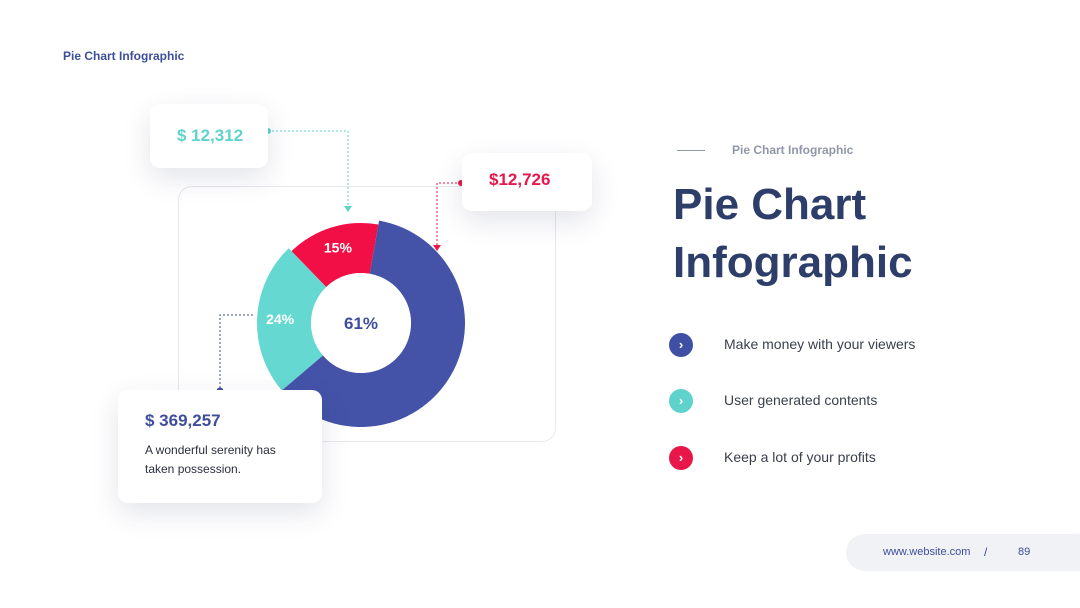 The height and width of the screenshot is (608, 1080). What do you see at coordinates (800, 457) in the screenshot?
I see `list-item-label: Keep a lot of your profits` at bounding box center [800, 457].